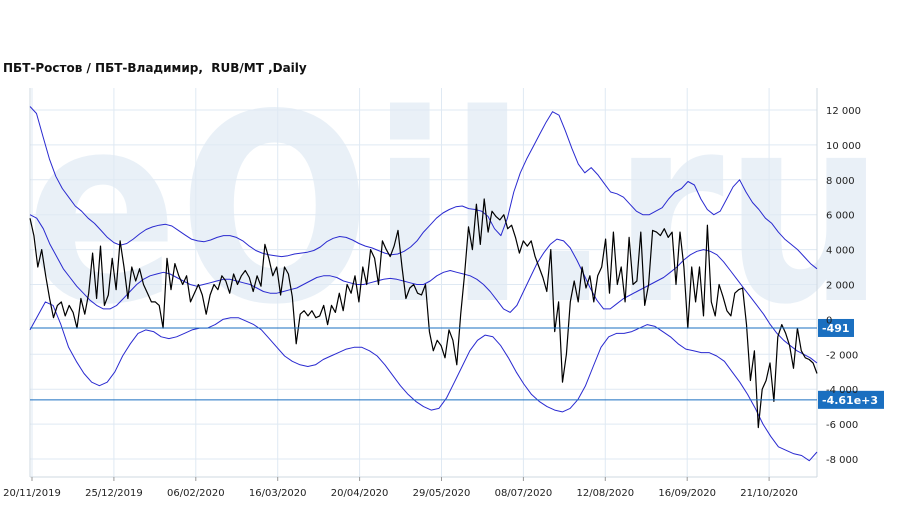 The image size is (909, 509). Describe the element at coordinates (524, 493) in the screenshot. I see `x-tick-label: 08/07/2020` at that location.